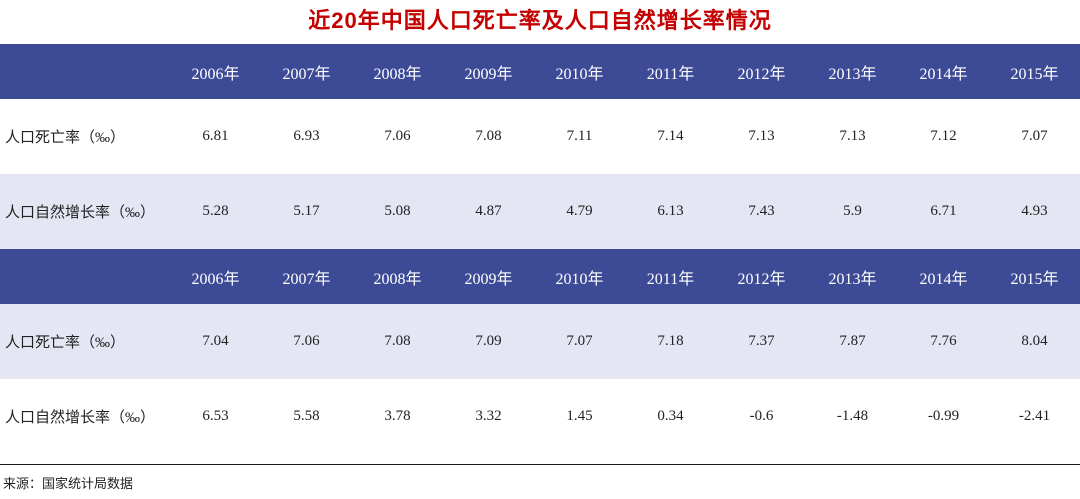 The width and height of the screenshot is (1080, 499). What do you see at coordinates (540, 20) in the screenshot?
I see `page-title: 近20年中国人口死亡率及人口自然增长率情况` at bounding box center [540, 20].